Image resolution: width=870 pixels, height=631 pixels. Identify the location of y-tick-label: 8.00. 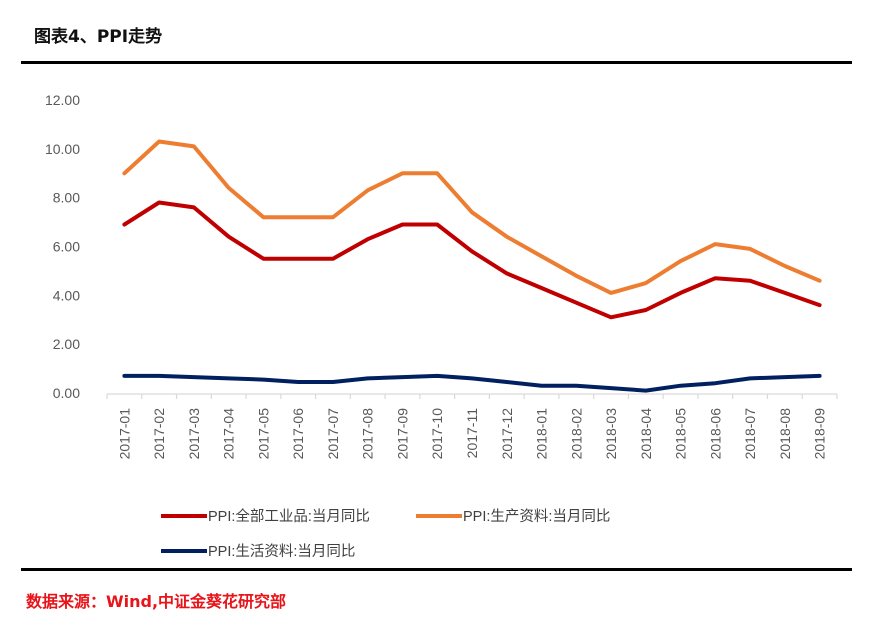
(66, 198).